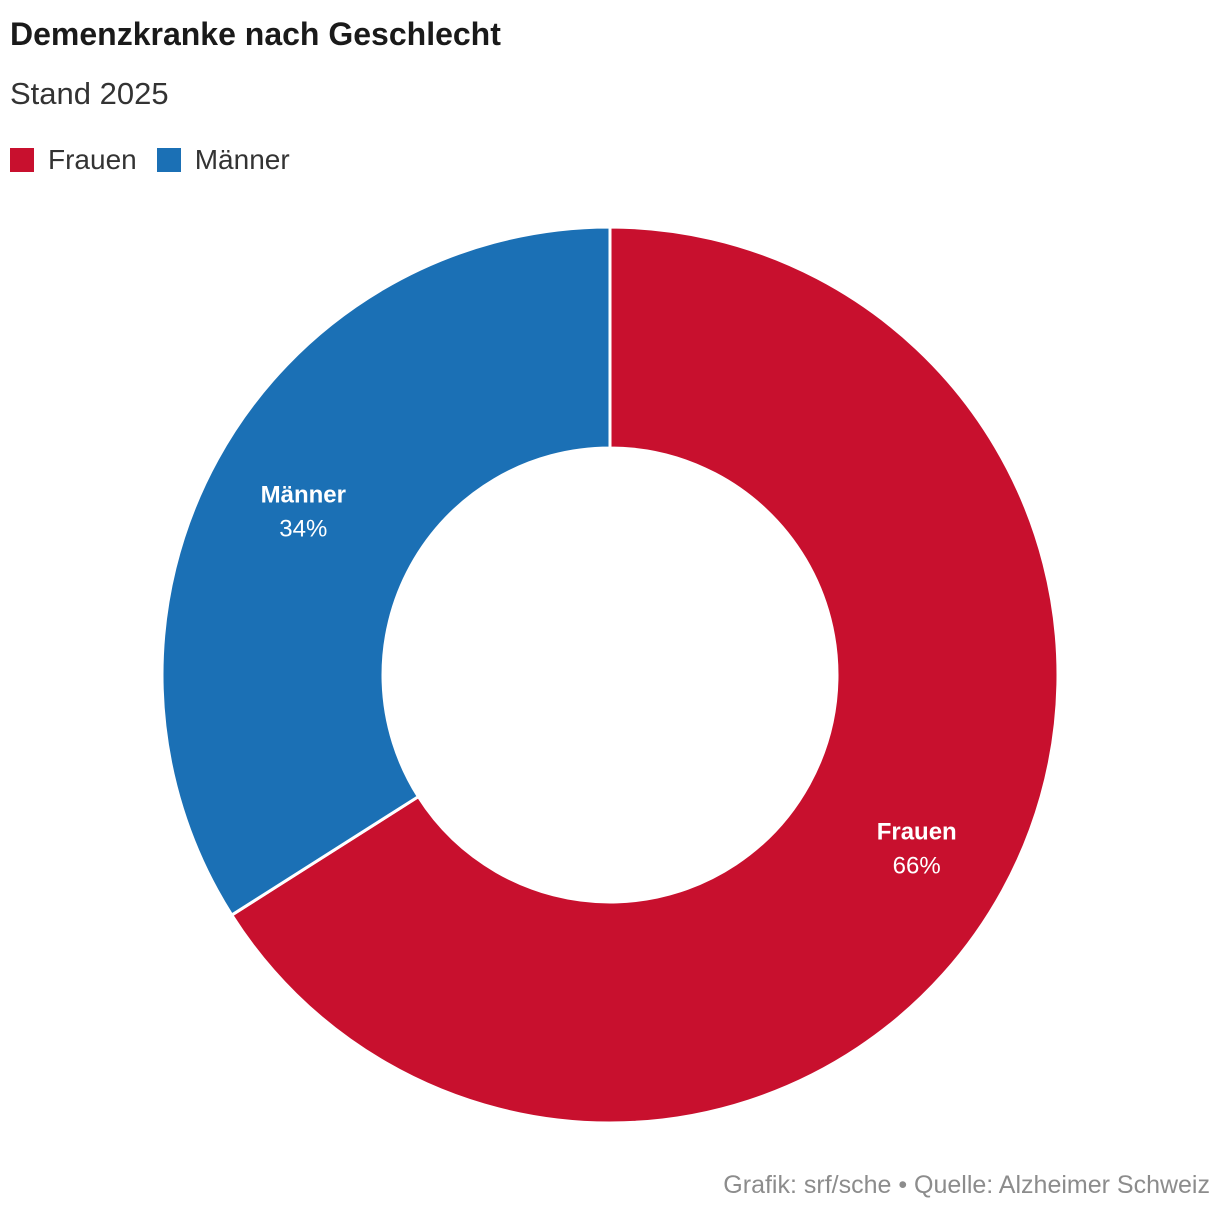 This screenshot has width=1220, height=1216. What do you see at coordinates (917, 866) in the screenshot?
I see `slice-label-value-frauen: 66%` at bounding box center [917, 866].